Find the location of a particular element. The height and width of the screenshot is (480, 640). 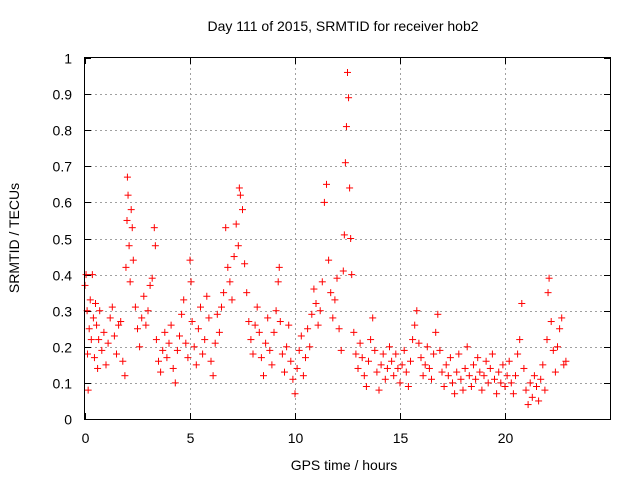

x-tick-label: 10 is located at coordinates (296, 438).